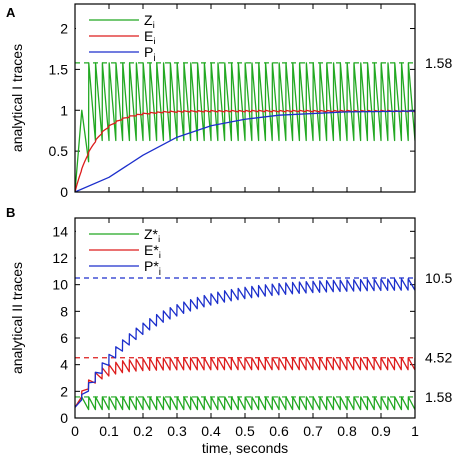 The width and height of the screenshot is (454, 459). What do you see at coordinates (60, 285) in the screenshot?
I see `y-tick-label: 10` at bounding box center [60, 285].